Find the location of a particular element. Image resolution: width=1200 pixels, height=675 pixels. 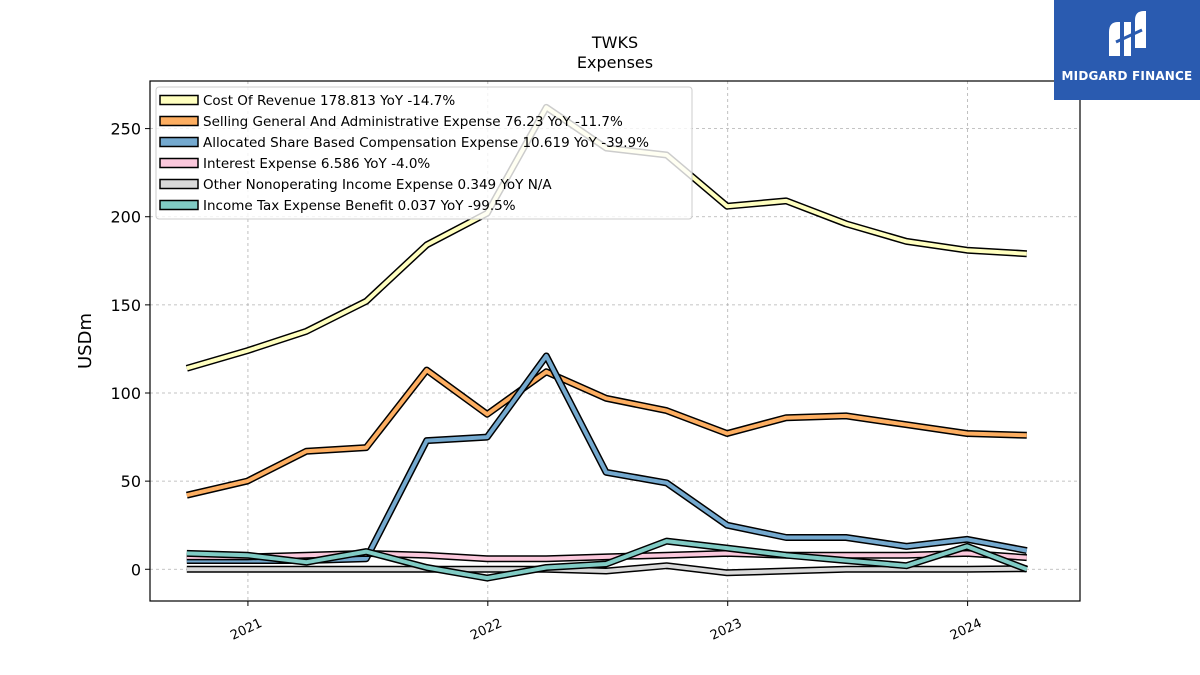

x-tick-label: 2024 is located at coordinates (966, 630).